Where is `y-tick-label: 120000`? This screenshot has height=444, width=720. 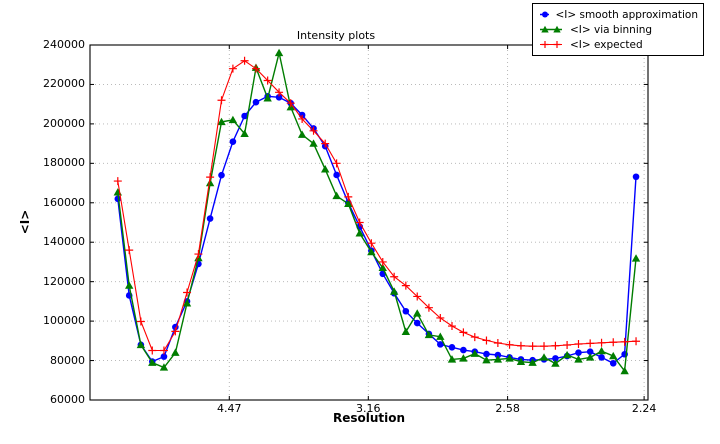 y-tick-label: 120000 is located at coordinates (64, 281).